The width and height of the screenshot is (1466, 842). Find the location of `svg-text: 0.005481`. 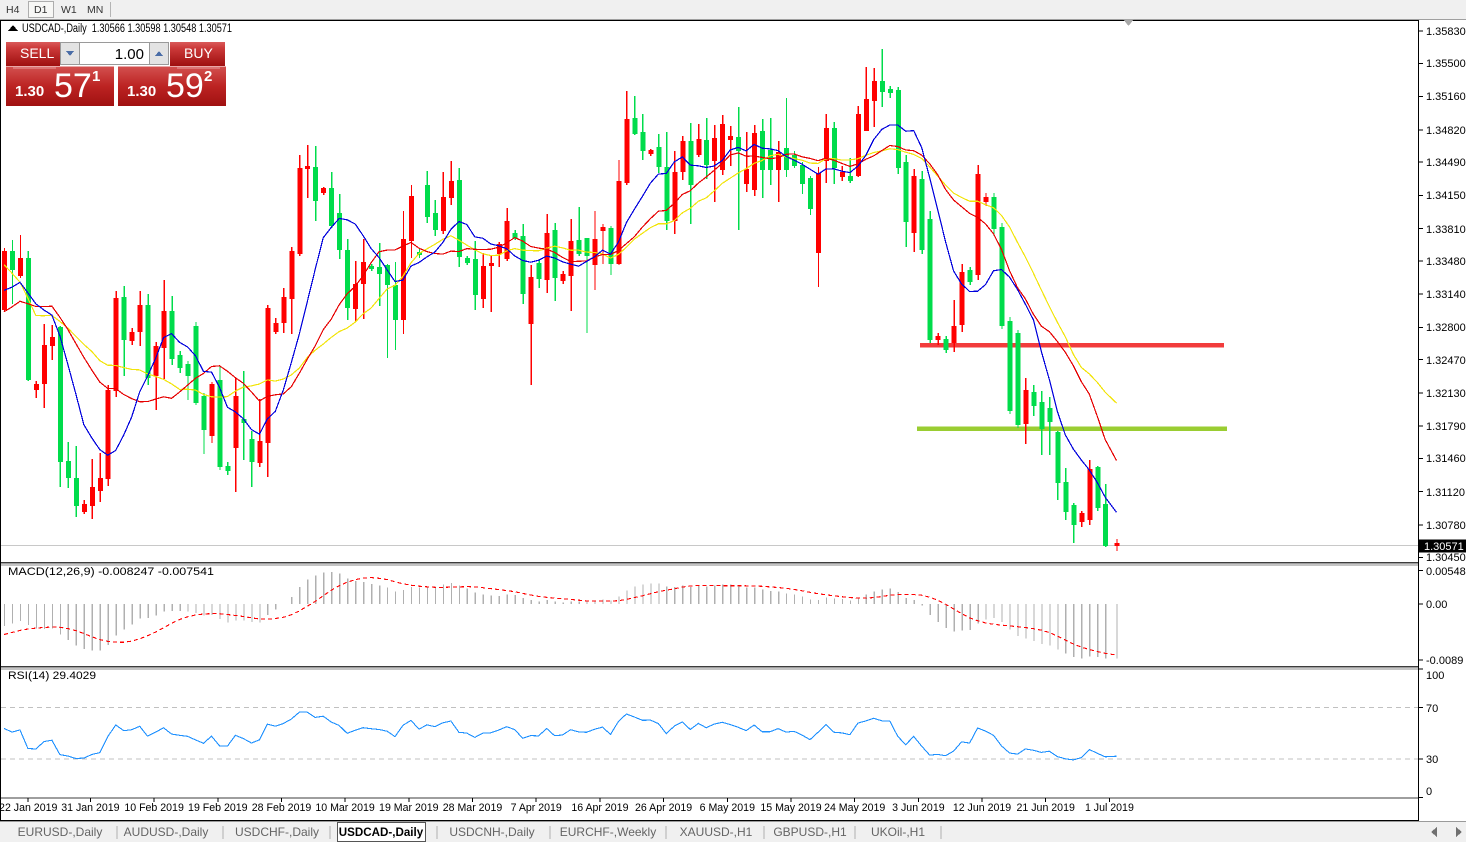

svg-text: 0.005481 is located at coordinates (1446, 572).